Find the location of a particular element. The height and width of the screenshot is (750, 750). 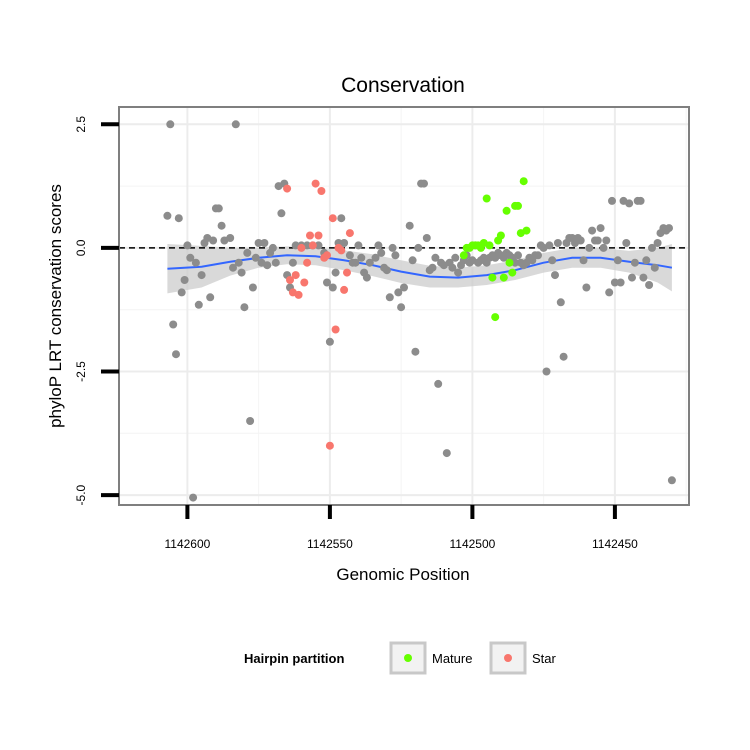

legend-label-star: Star is located at coordinates (544, 658).